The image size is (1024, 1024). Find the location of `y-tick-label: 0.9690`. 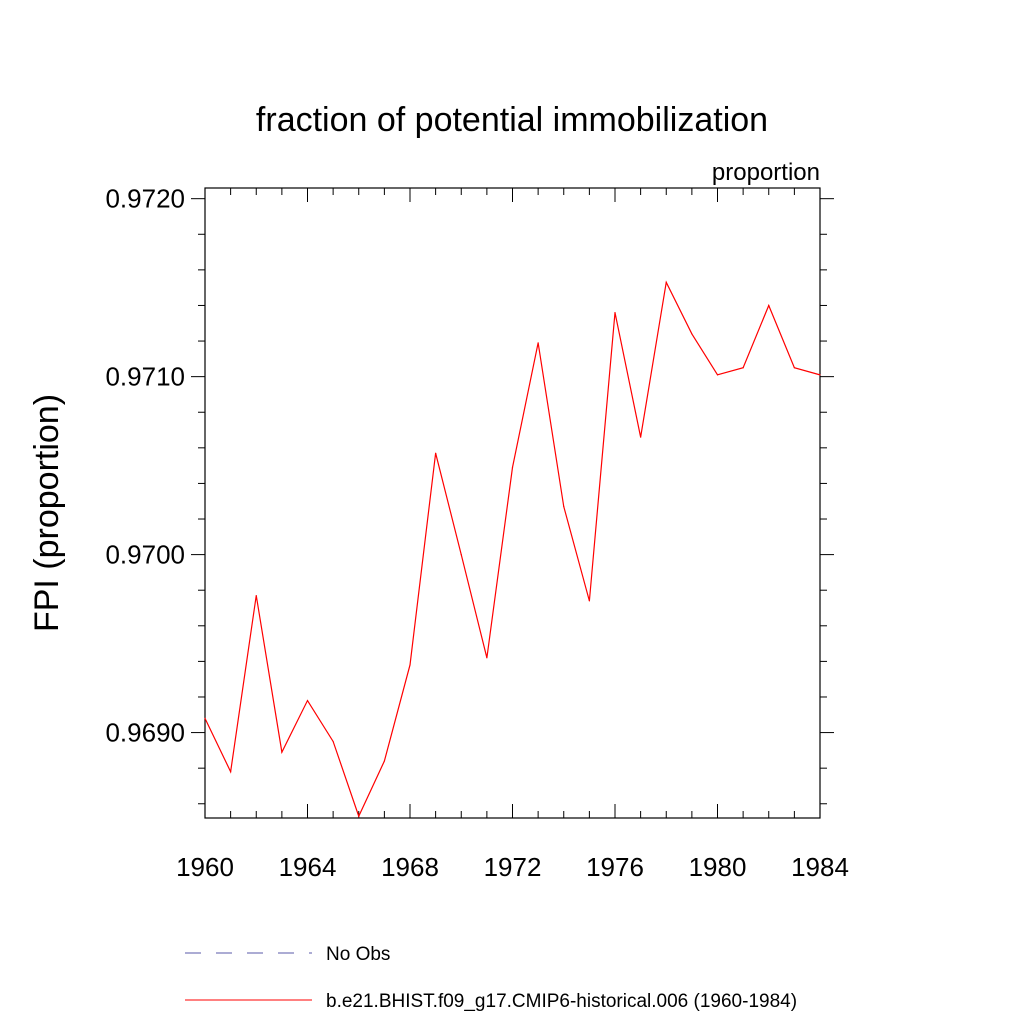

y-tick-label: 0.9690 is located at coordinates (145, 733).